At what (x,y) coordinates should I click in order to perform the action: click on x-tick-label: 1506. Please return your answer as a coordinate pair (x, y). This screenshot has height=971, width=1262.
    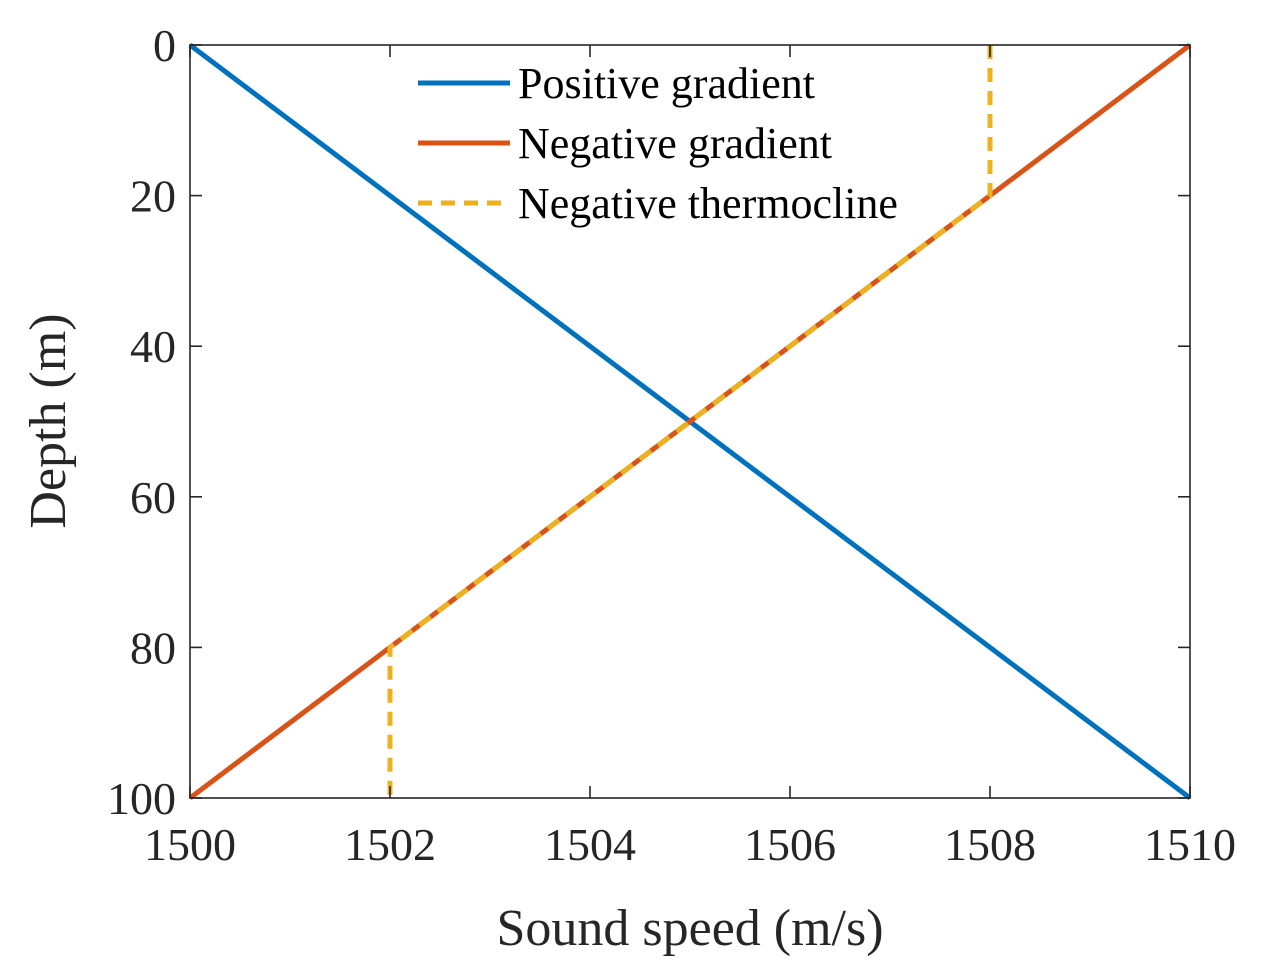
    Looking at the image, I should click on (790, 844).